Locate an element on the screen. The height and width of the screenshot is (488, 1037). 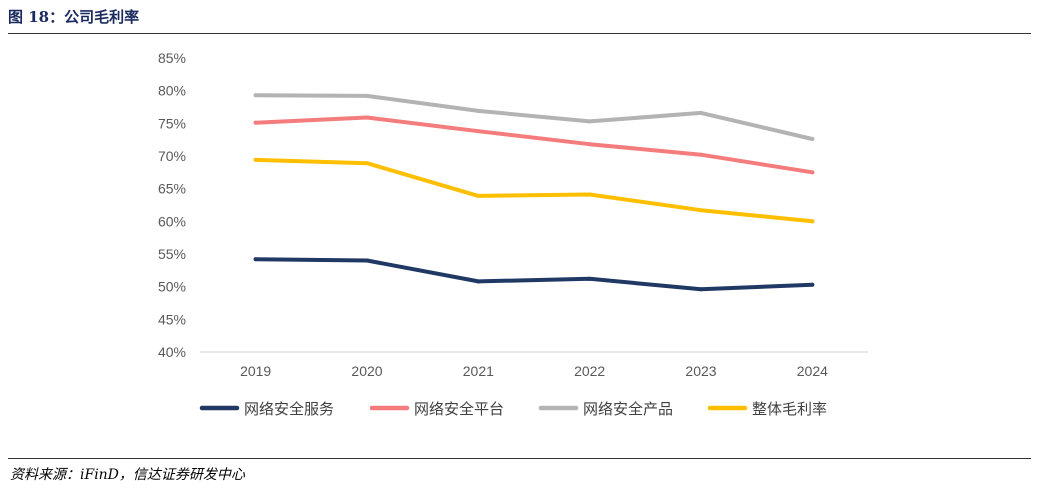
y-tick-label: 50% is located at coordinates (172, 287).